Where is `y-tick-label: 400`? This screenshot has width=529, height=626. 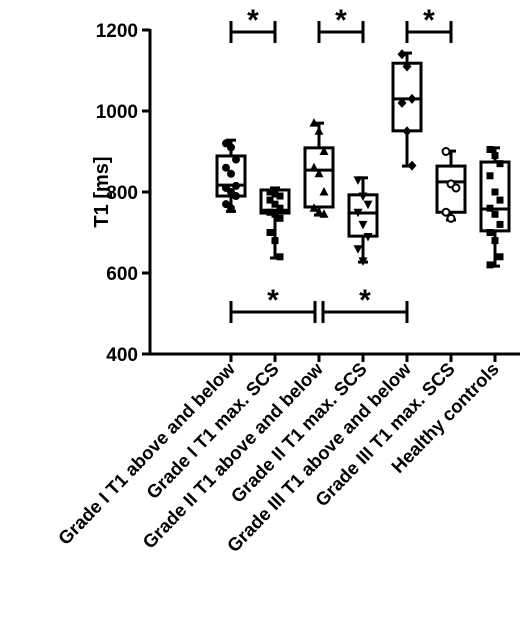 y-tick-label: 400 is located at coordinates (122, 355).